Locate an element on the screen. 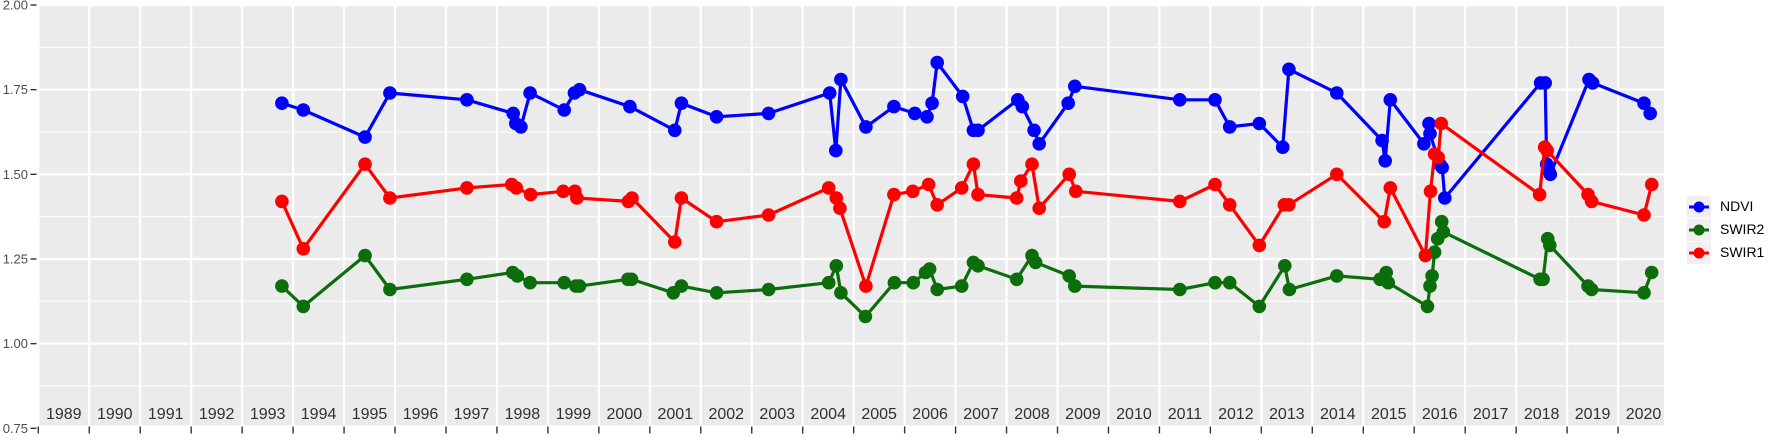  x-axis-label: 2010 is located at coordinates (1134, 414).